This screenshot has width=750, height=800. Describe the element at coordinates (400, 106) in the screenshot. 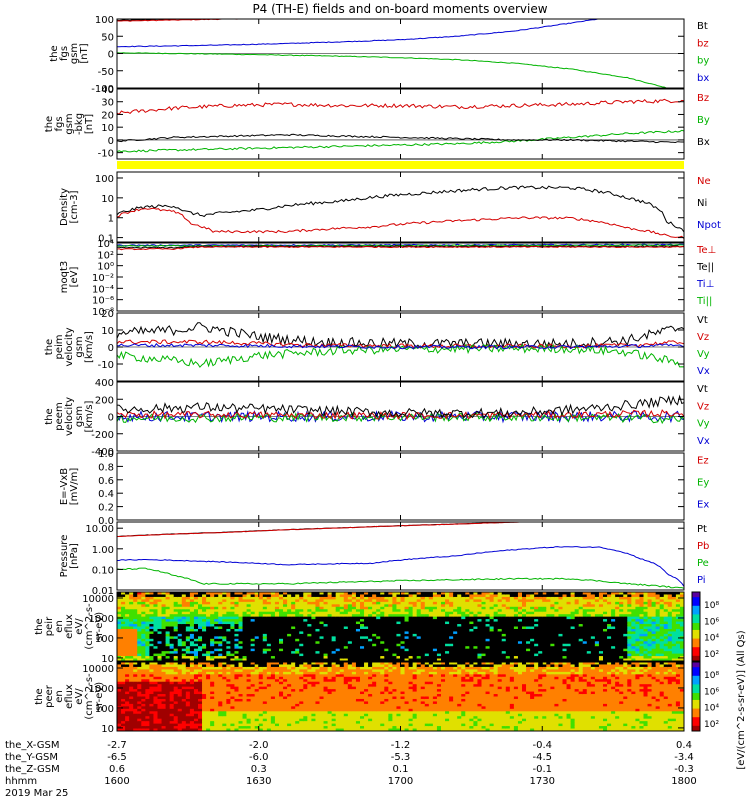

I see `series-Bz` at that location.